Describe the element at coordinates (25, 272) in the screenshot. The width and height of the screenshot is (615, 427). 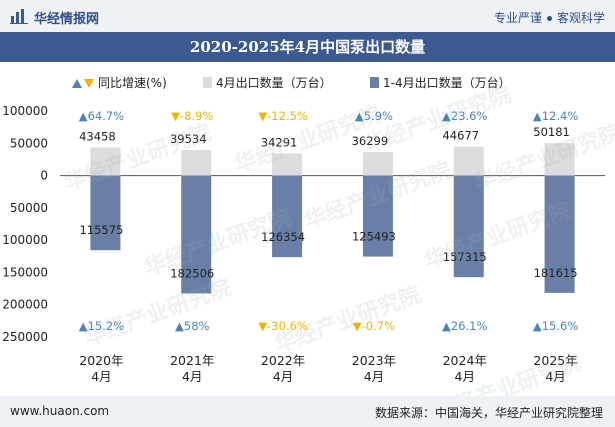
I see `y-tick-label: 150000` at that location.